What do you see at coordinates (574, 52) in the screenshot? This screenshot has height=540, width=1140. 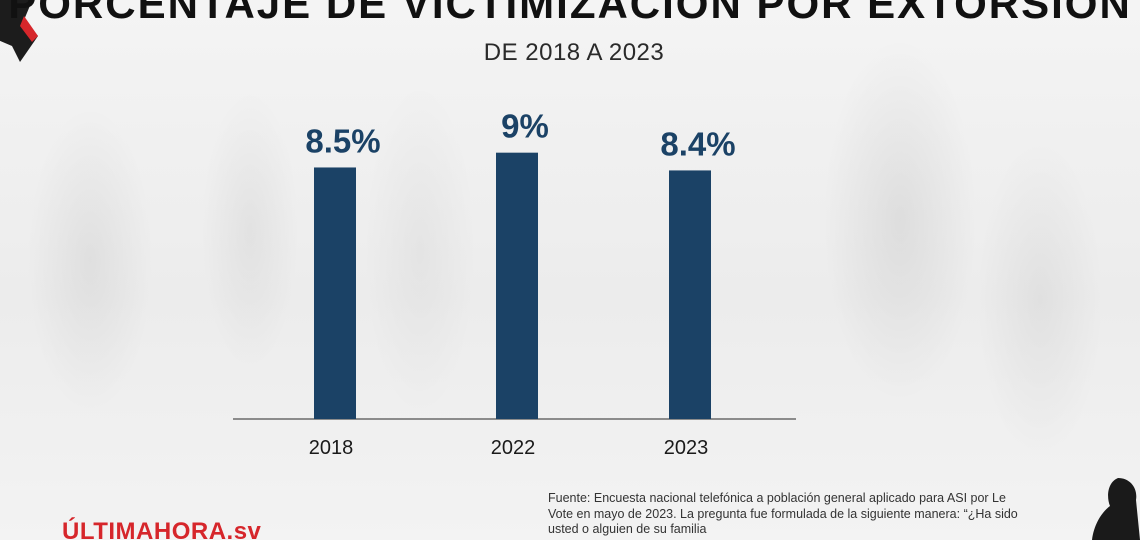 I see `chart-subtitle: DE 2018 A 2023` at bounding box center [574, 52].